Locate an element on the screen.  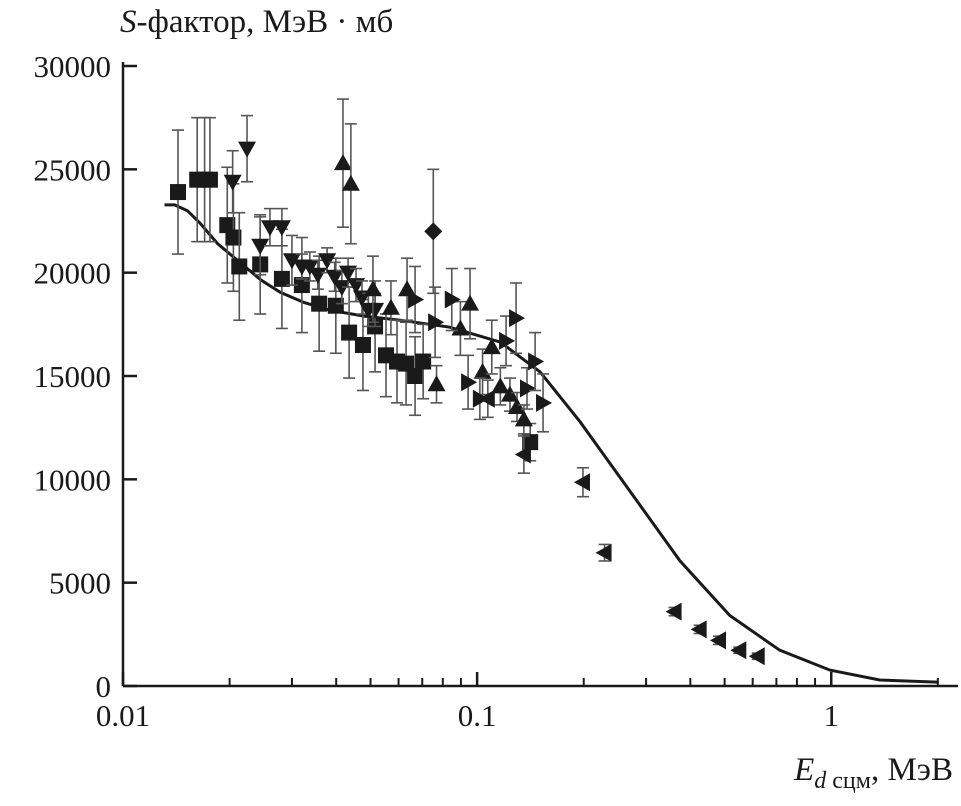
x-tick-label: 0.1 is located at coordinates (477, 715).